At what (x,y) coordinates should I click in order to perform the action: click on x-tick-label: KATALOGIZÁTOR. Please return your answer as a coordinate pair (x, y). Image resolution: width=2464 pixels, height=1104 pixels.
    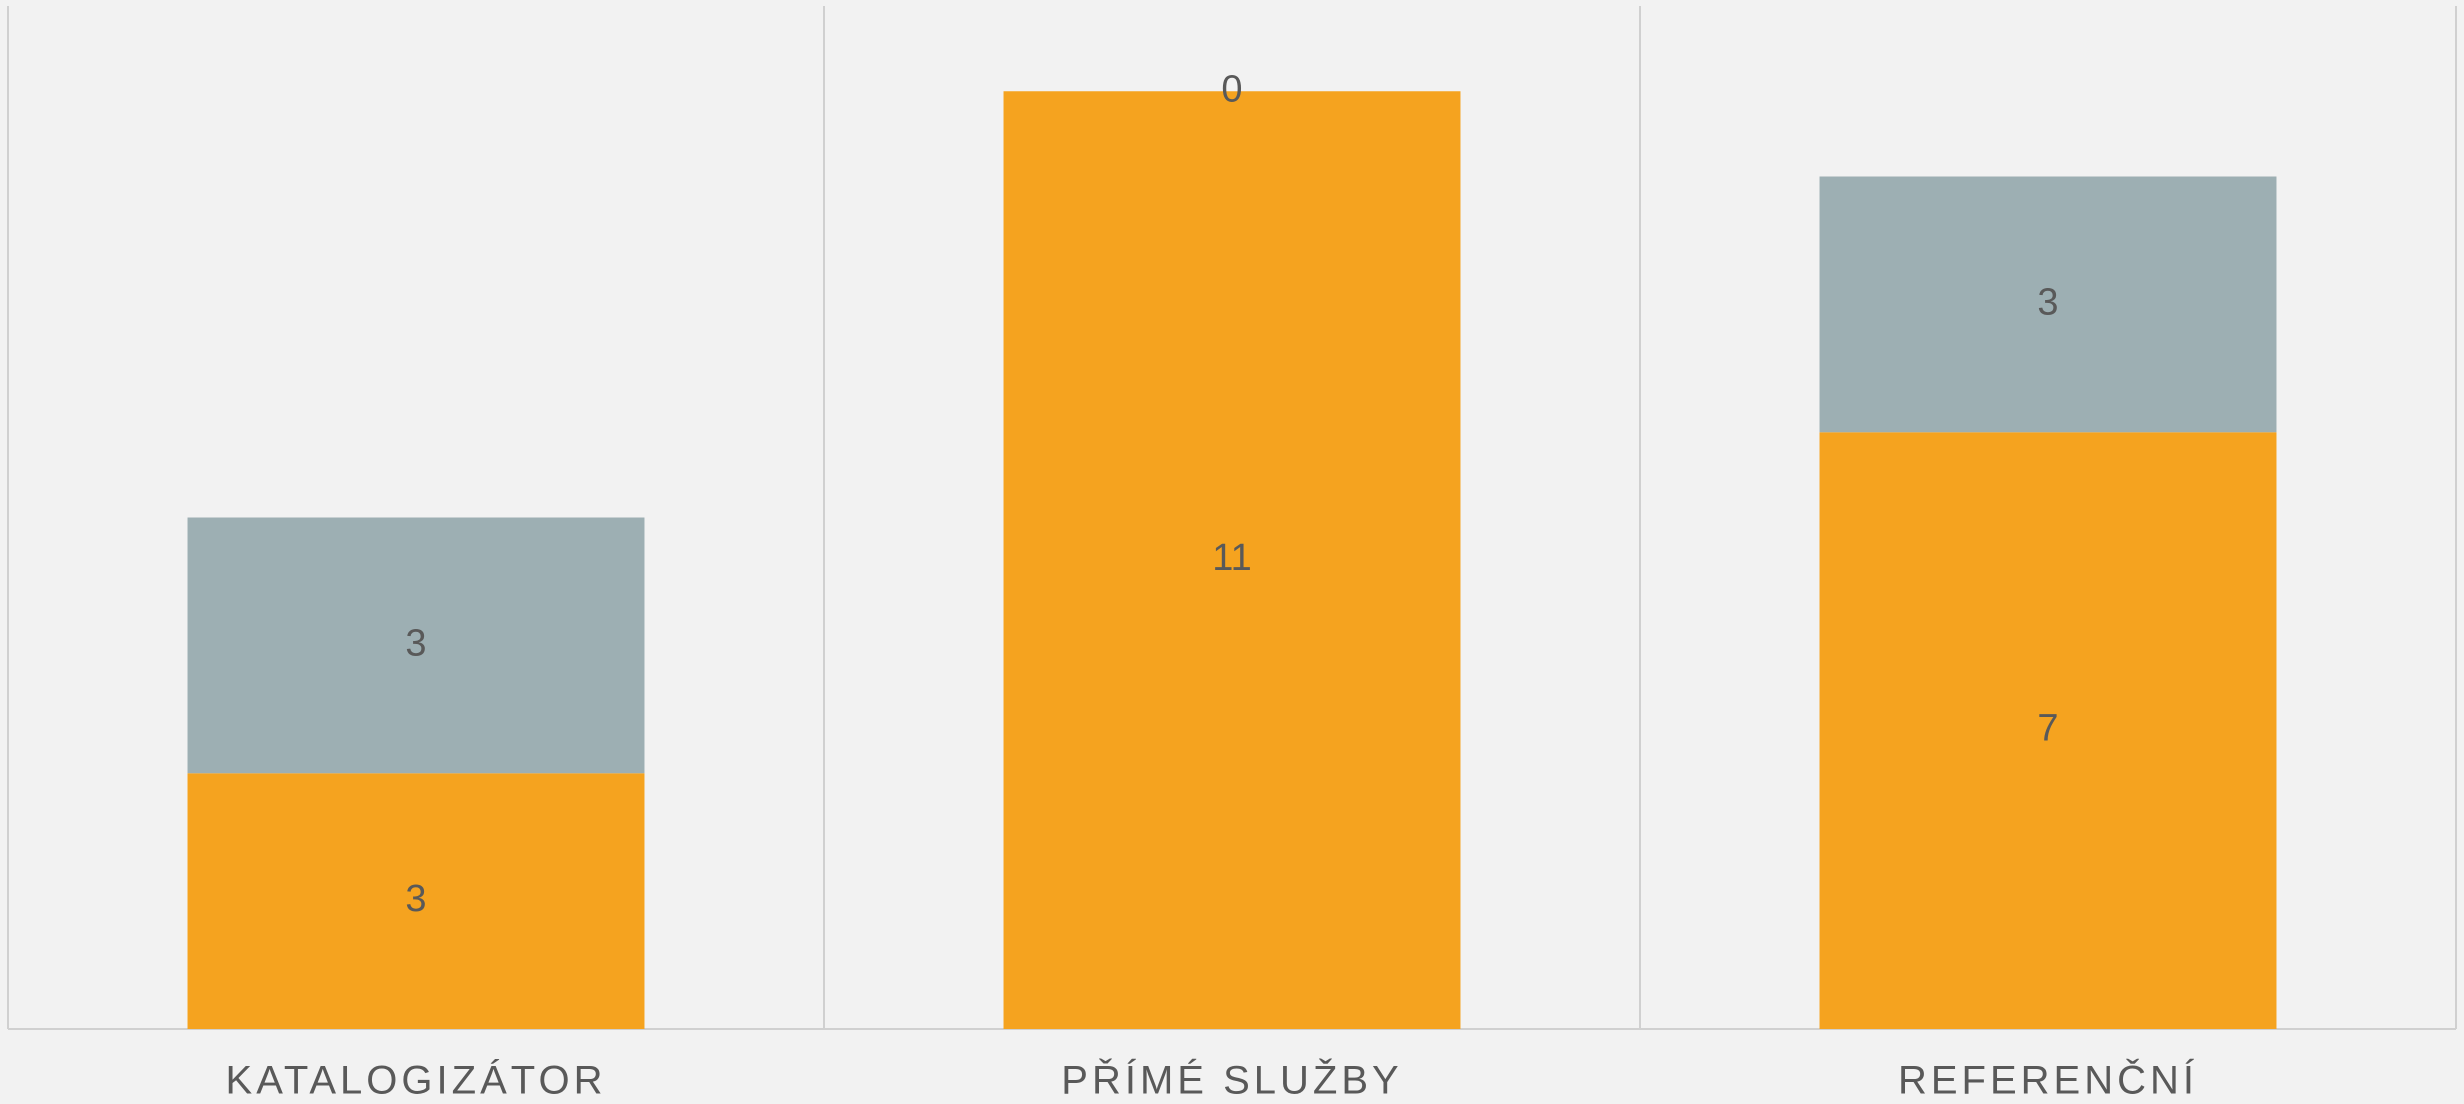
    Looking at the image, I should click on (416, 1080).